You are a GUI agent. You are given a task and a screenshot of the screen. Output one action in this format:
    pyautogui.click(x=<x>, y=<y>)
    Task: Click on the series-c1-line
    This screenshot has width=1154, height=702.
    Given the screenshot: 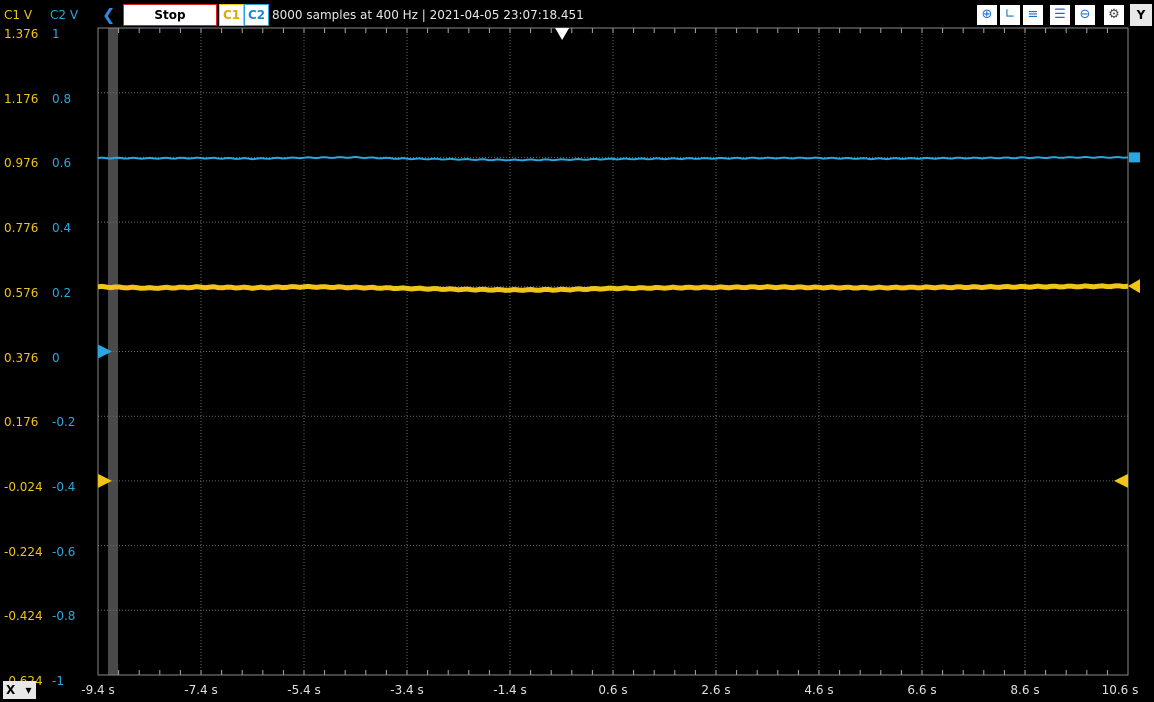 What is the action you would take?
    pyautogui.click(x=613, y=288)
    